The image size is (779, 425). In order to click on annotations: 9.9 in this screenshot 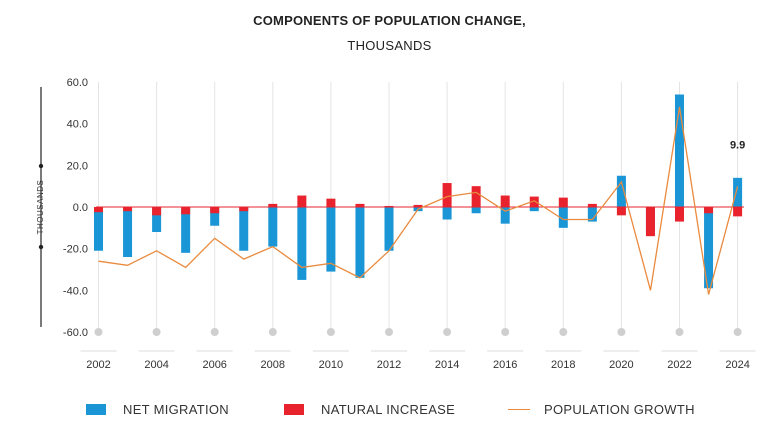, I will do `click(737, 145)`.